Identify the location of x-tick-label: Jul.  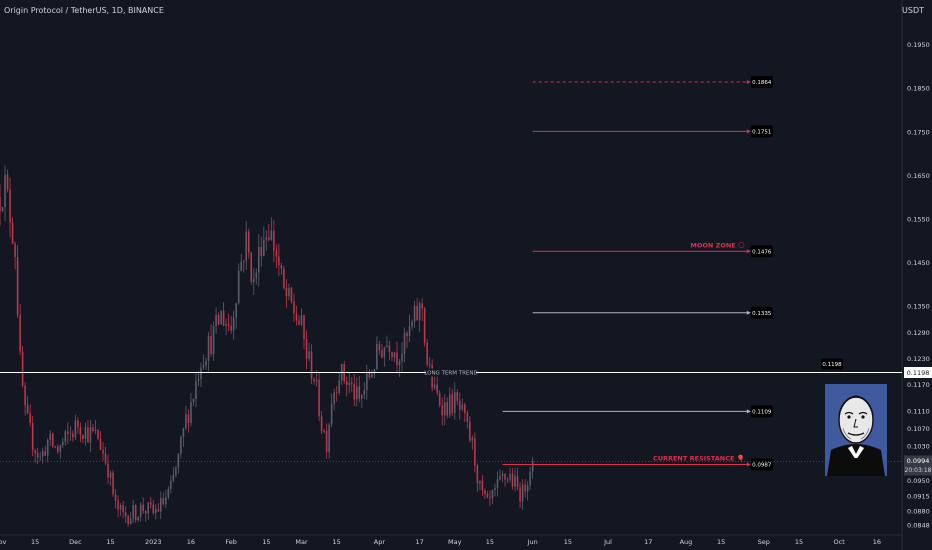
(607, 542).